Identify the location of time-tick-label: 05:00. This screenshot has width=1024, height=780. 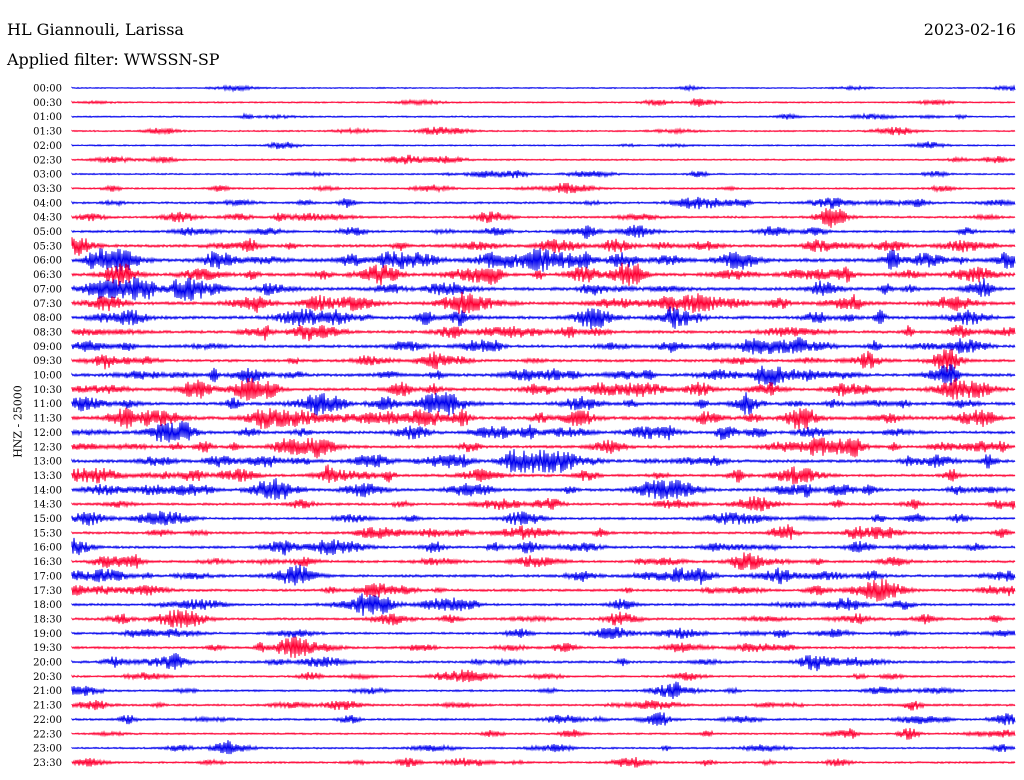
(47, 232).